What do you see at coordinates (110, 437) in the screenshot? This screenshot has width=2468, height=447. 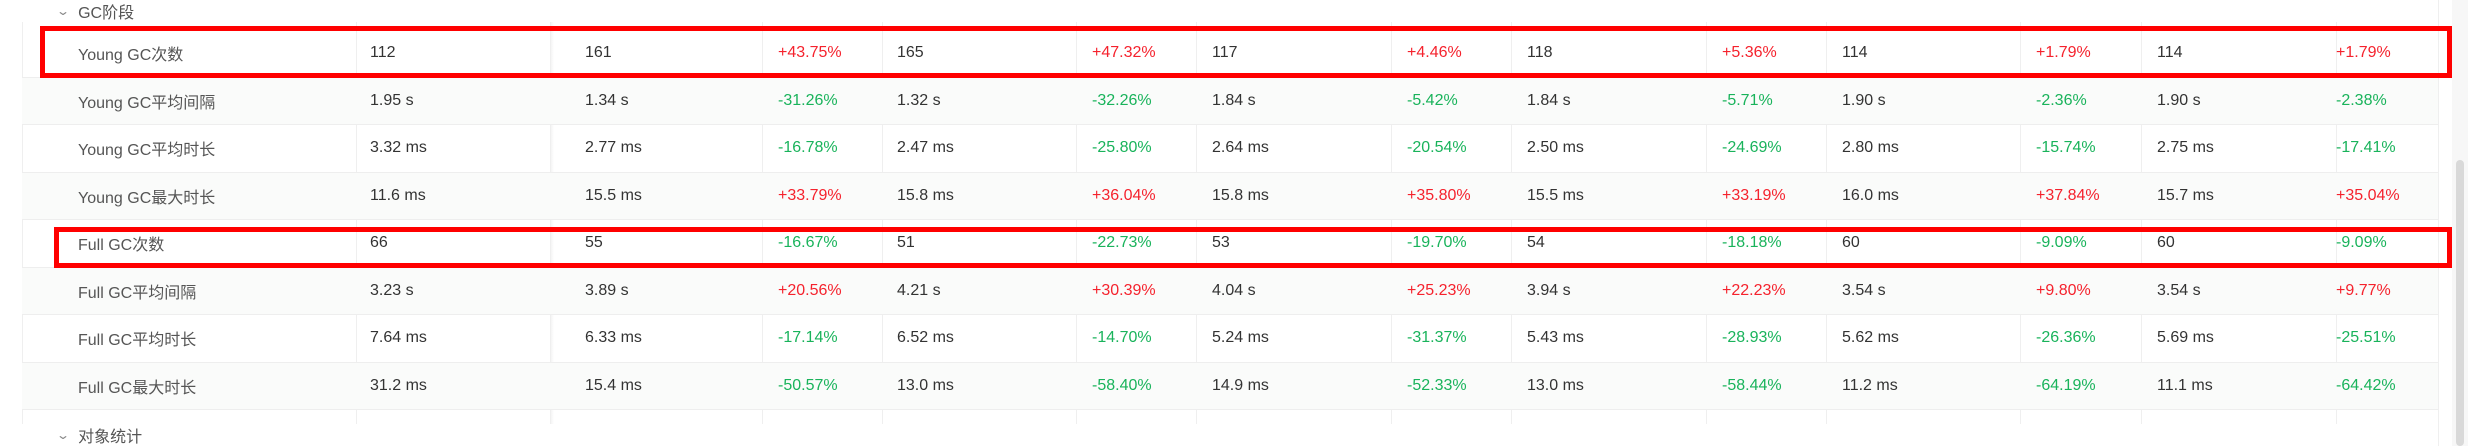 I see `group-label-objects: 对象统计` at bounding box center [110, 437].